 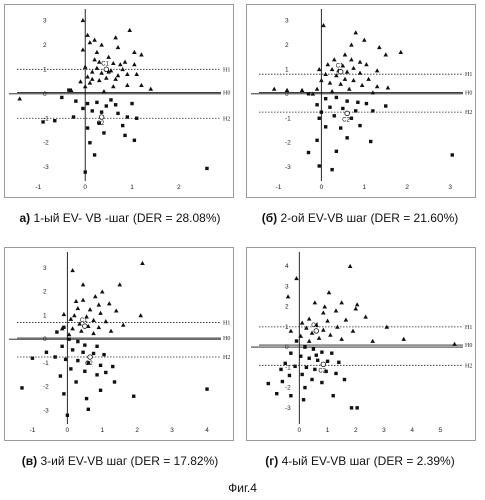 What do you see at coordinates (288, 167) in the screenshot?
I see `y-tick-label: -3` at bounding box center [288, 167].